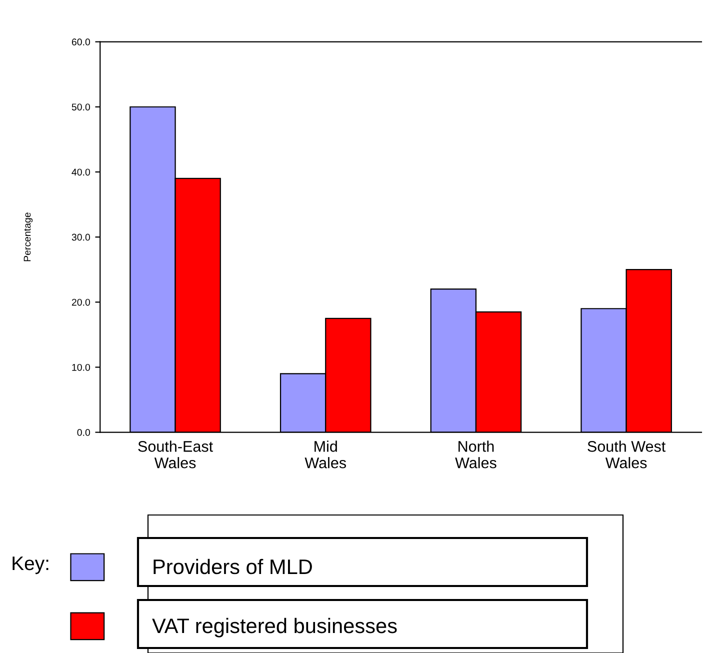  What do you see at coordinates (274, 628) in the screenshot?
I see `legend-label: VAT registered businesses` at bounding box center [274, 628].